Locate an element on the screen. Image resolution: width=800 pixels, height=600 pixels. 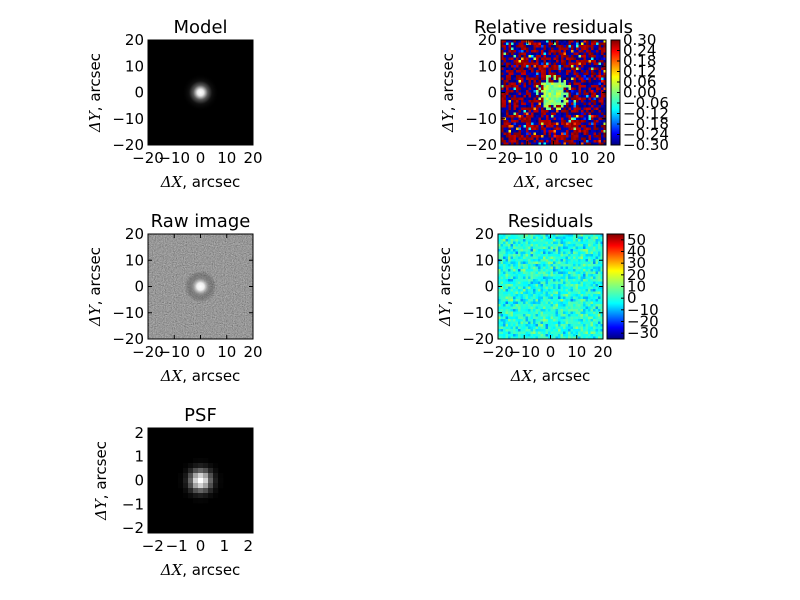
colorbar-tick-label: 20 is located at coordinates (636, 275).